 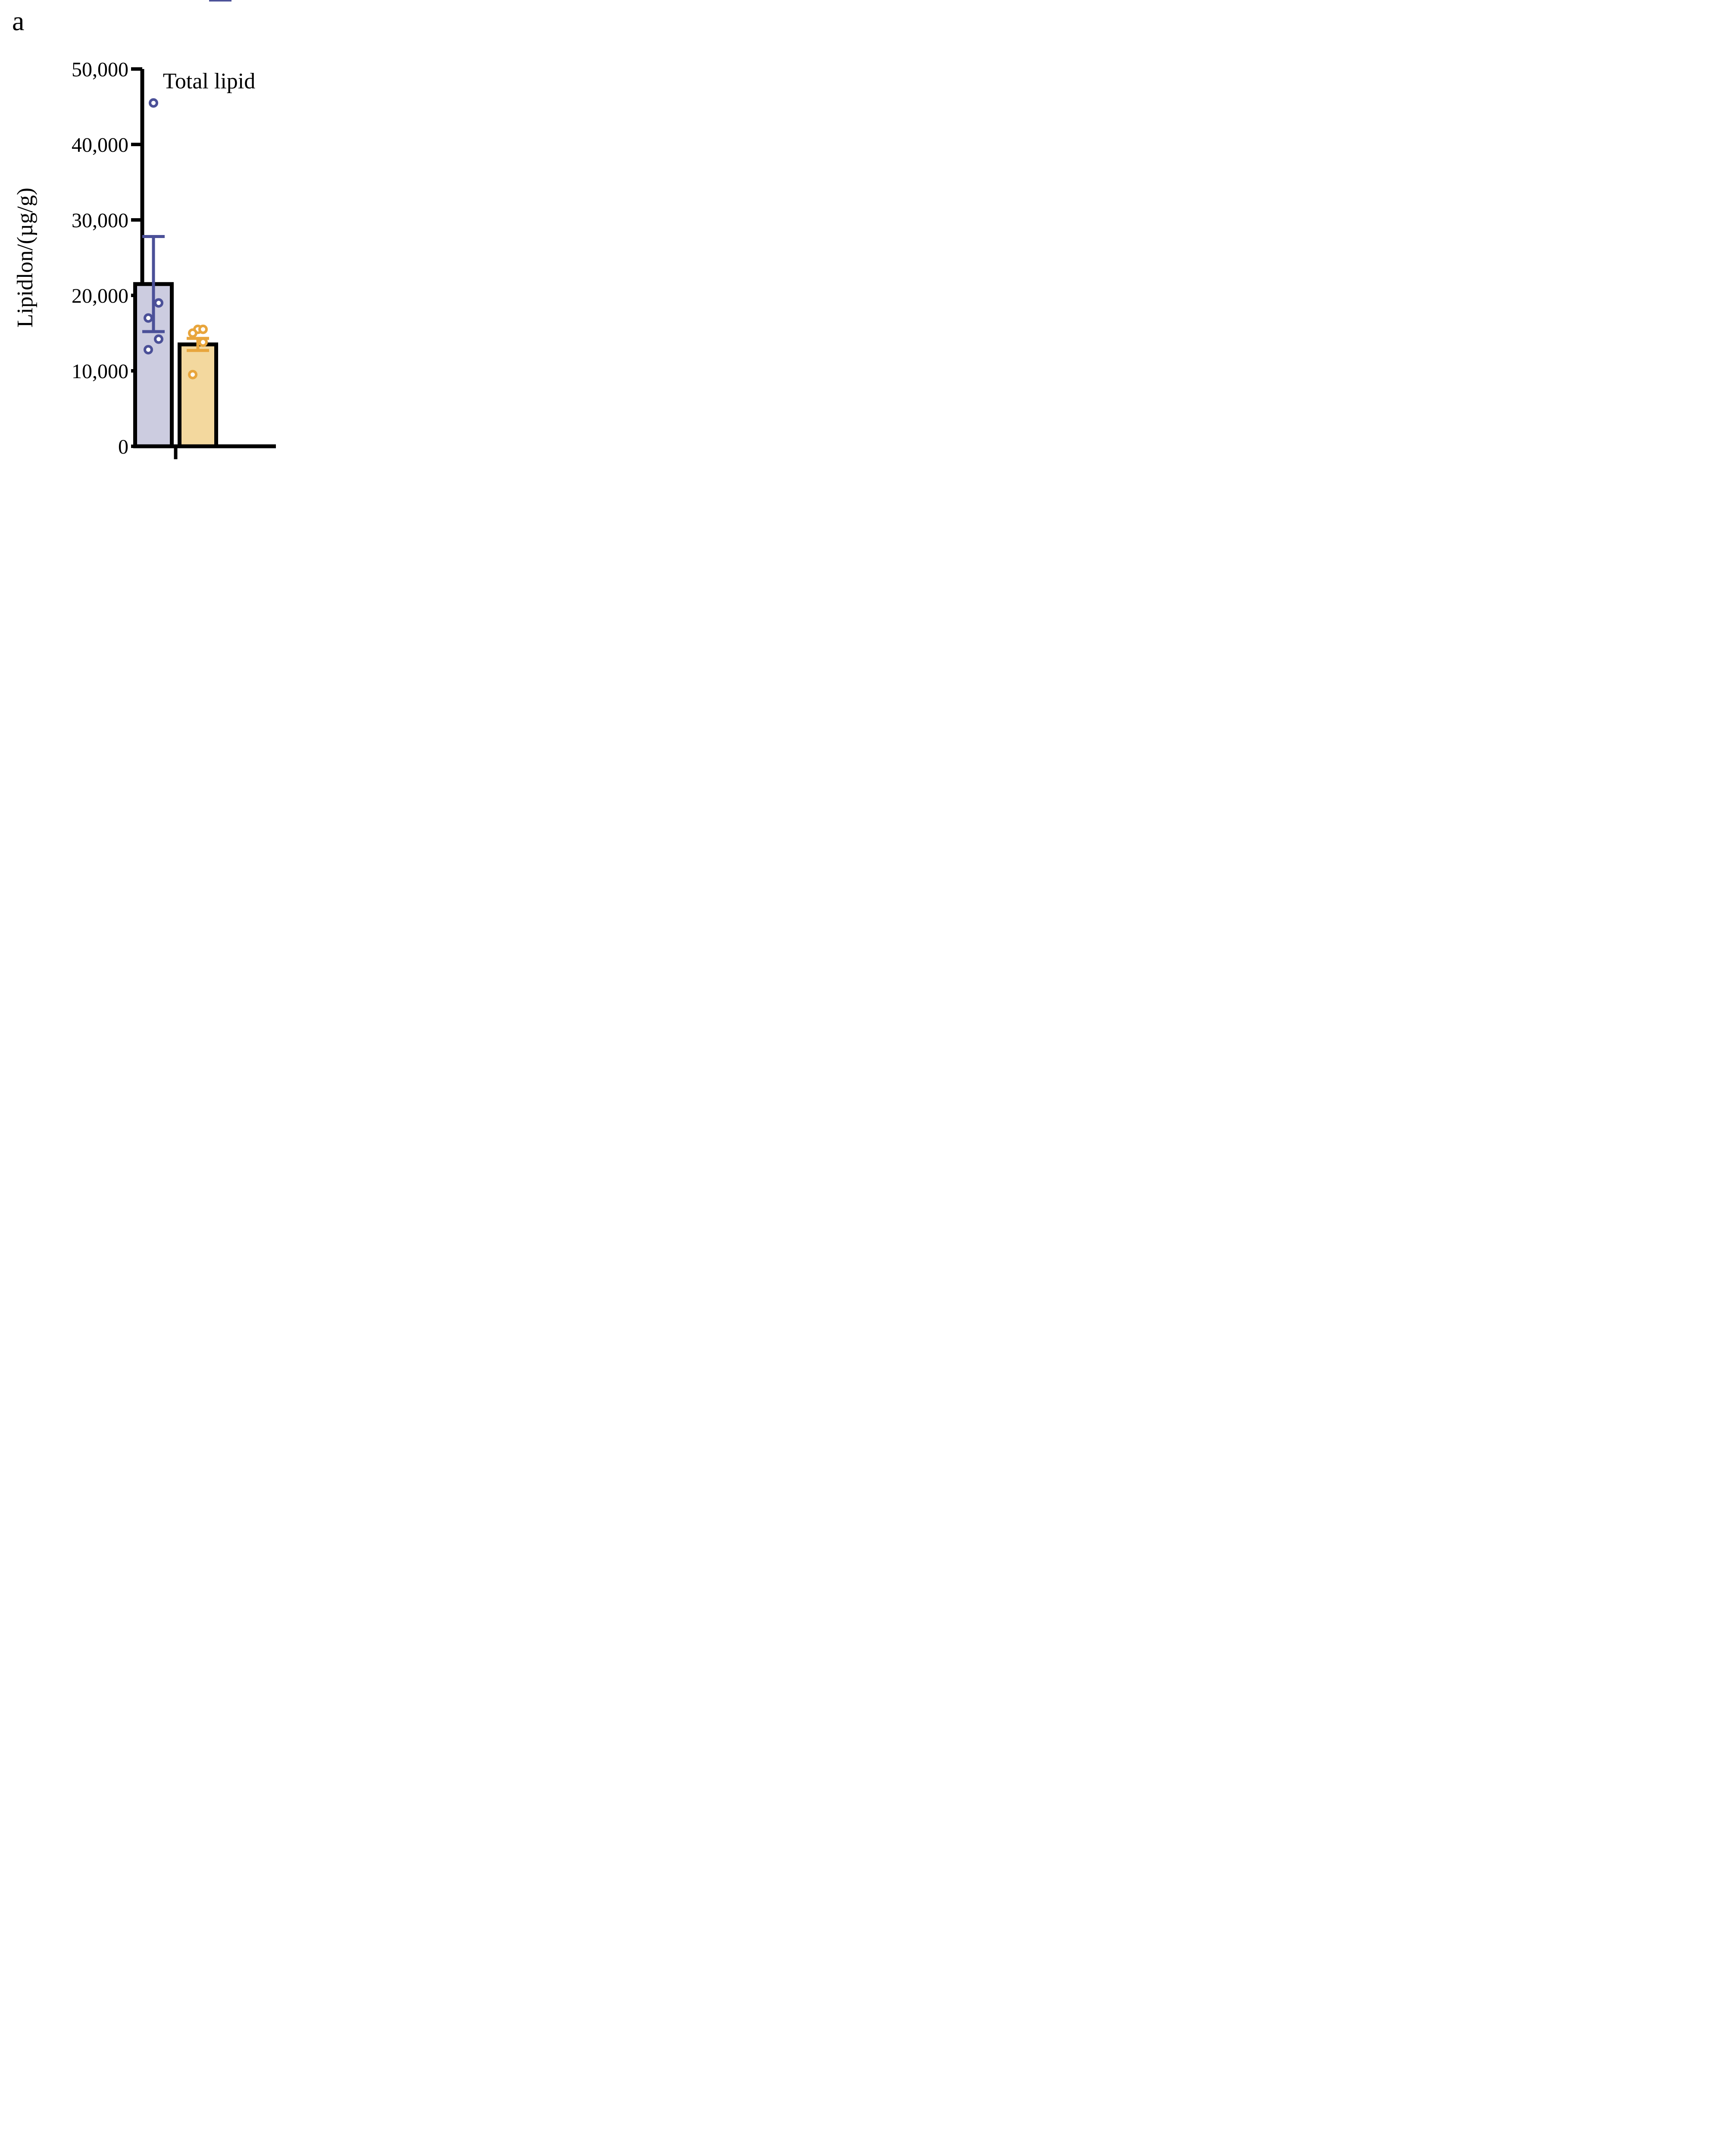 What do you see at coordinates (209, 81) in the screenshot?
I see `chart-title: Total lipid` at bounding box center [209, 81].